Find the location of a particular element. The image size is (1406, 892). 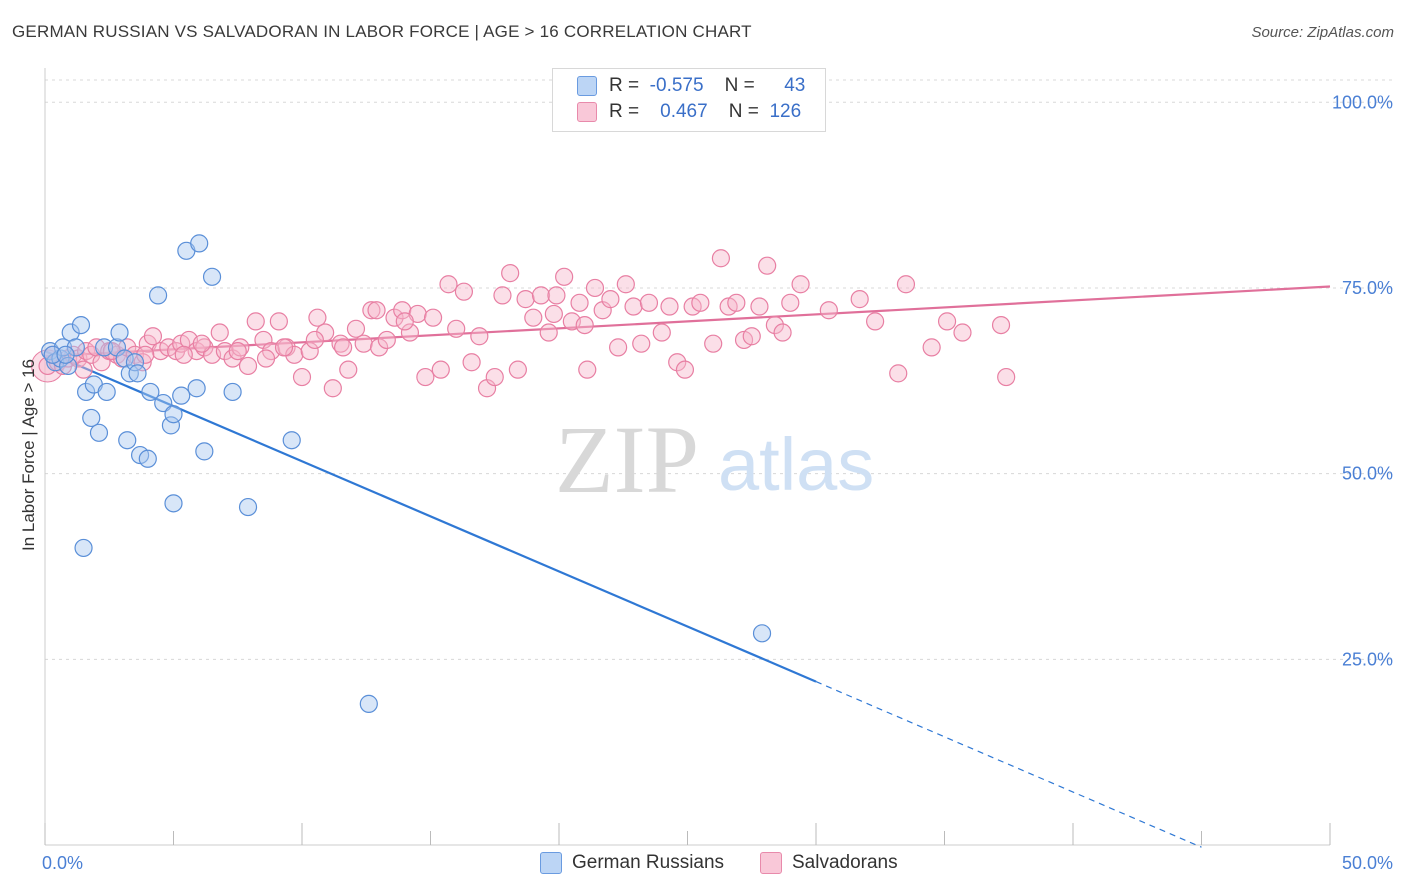

legend-r-value: 0.467 is located at coordinates (684, 111).